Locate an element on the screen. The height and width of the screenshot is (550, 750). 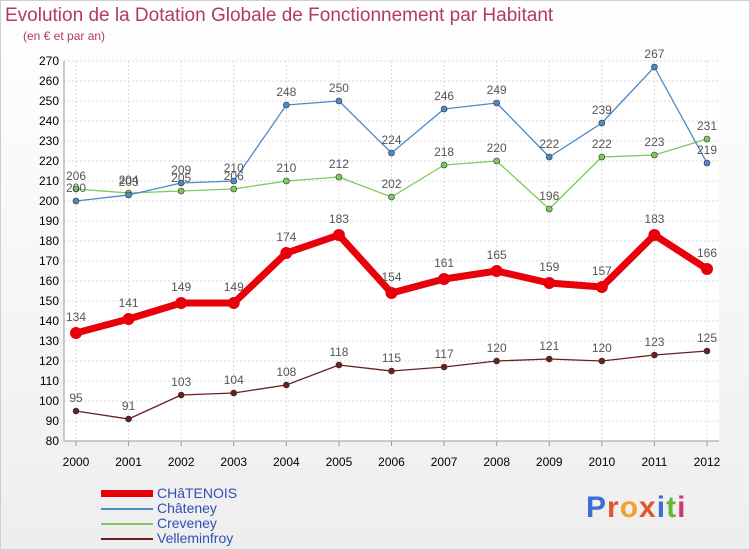
x-tick-label: 2004 is located at coordinates (286, 462).